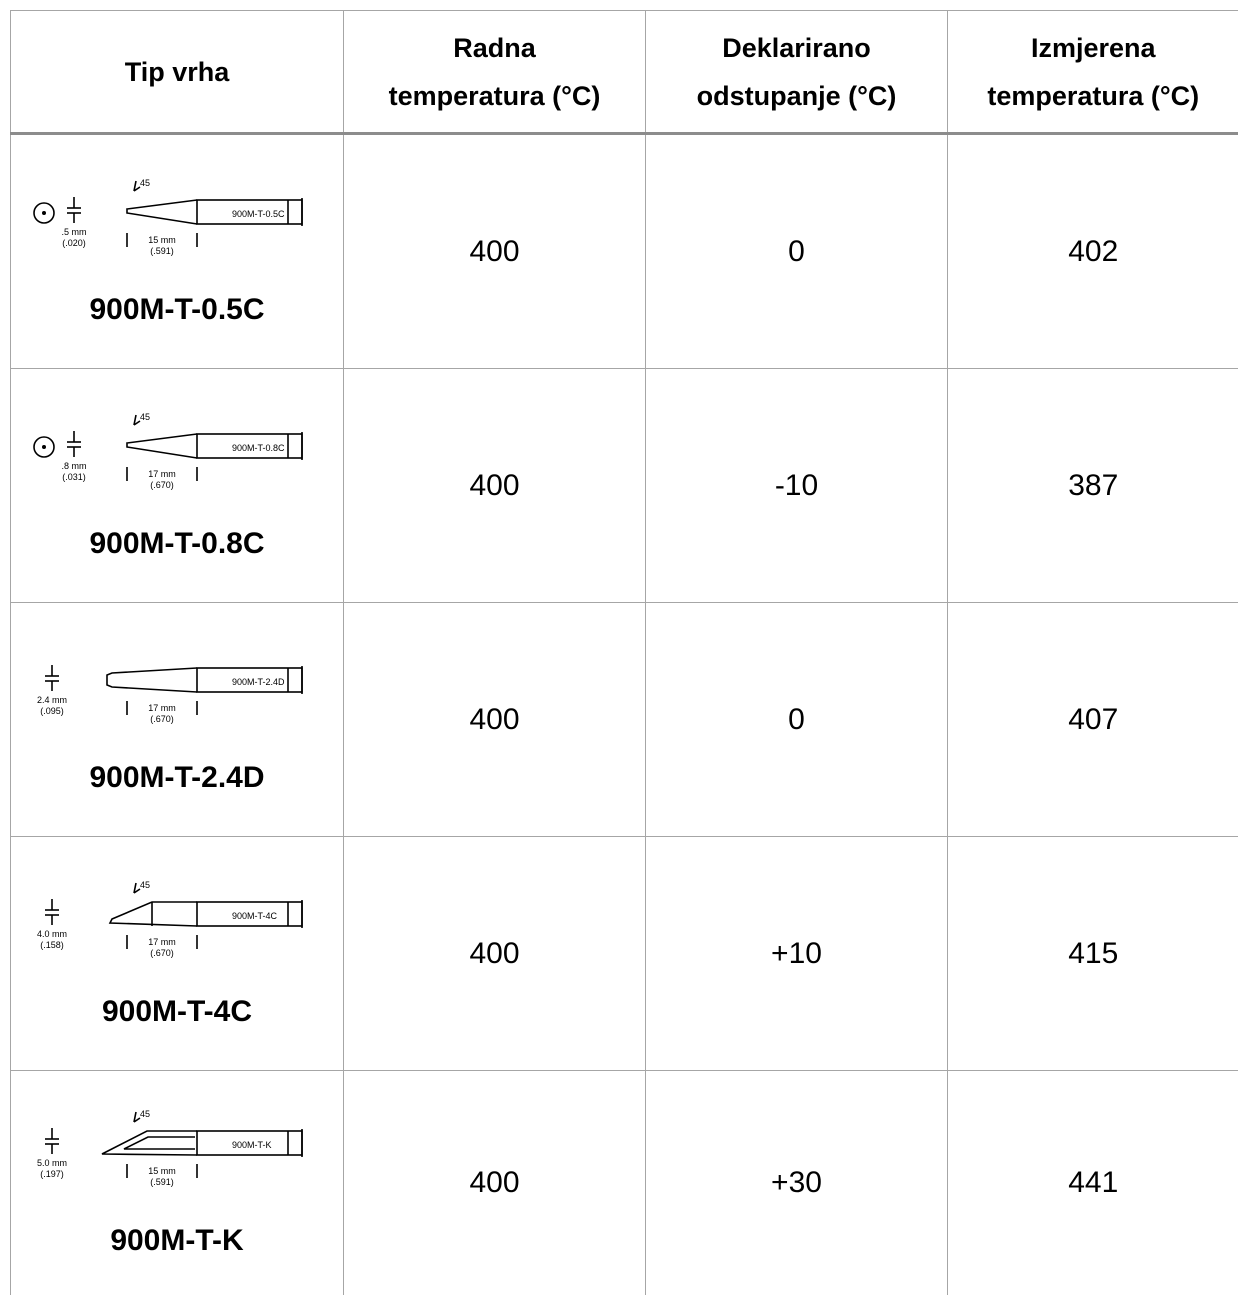  Describe the element at coordinates (1093, 486) in the screenshot. I see `measured-temp-cell: 387` at that location.